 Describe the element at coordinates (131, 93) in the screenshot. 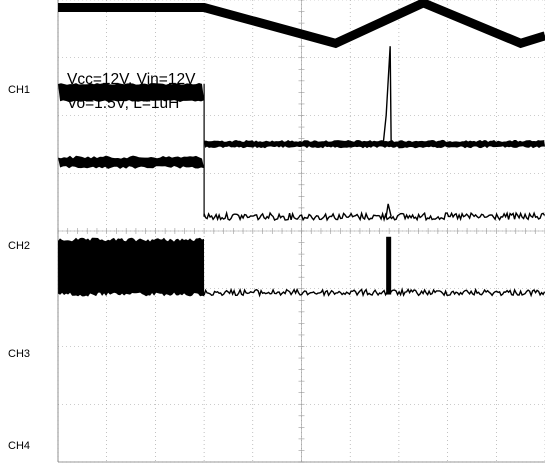

I see `trace-ch2-band-high` at that location.